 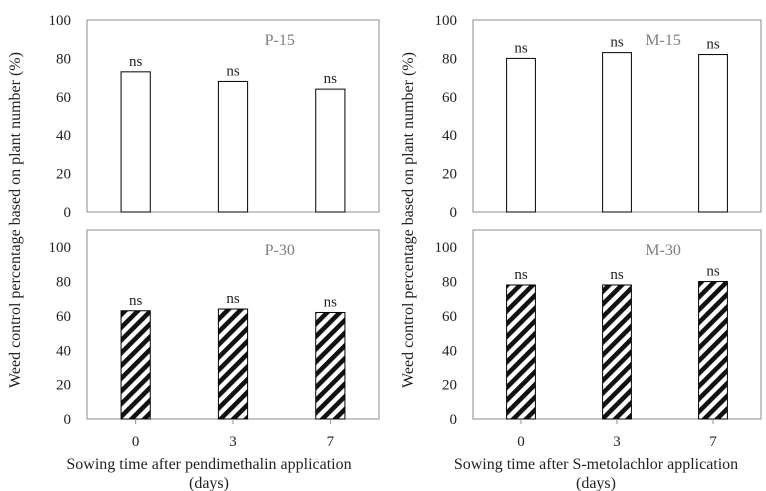 What do you see at coordinates (596, 483) in the screenshot?
I see `x-axis-label-right-line2: (days)` at bounding box center [596, 483].